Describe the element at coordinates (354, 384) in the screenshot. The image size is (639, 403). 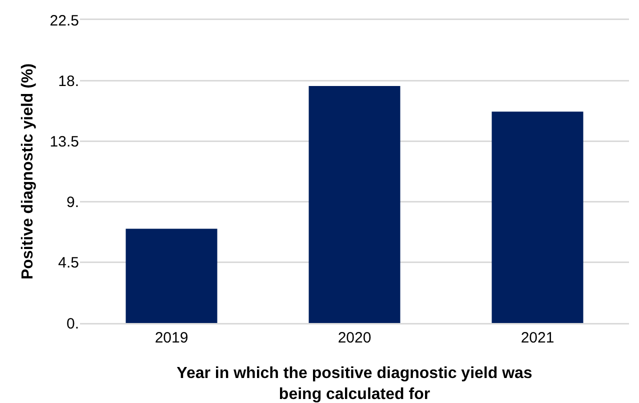
I see `x-axis-title: Year in which the positive diagnostic yield was being calculated for` at that location.